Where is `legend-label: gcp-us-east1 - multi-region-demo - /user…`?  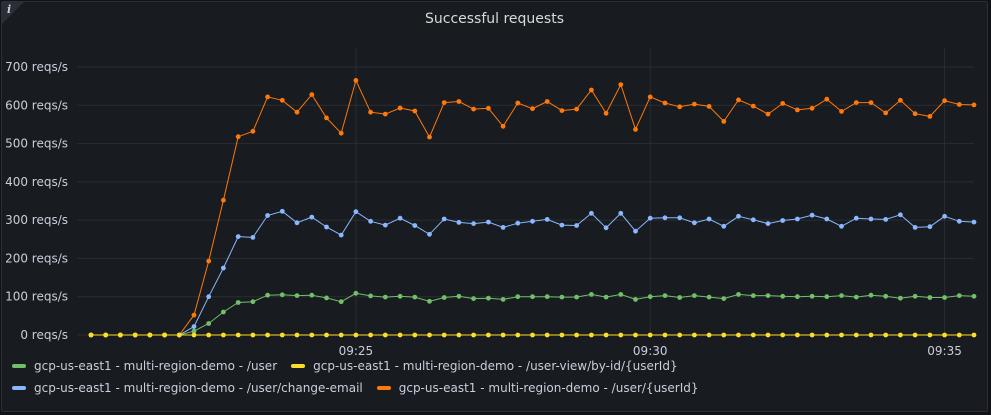 legend-label: gcp-us-east1 - multi-region-demo - /user… is located at coordinates (495, 366).